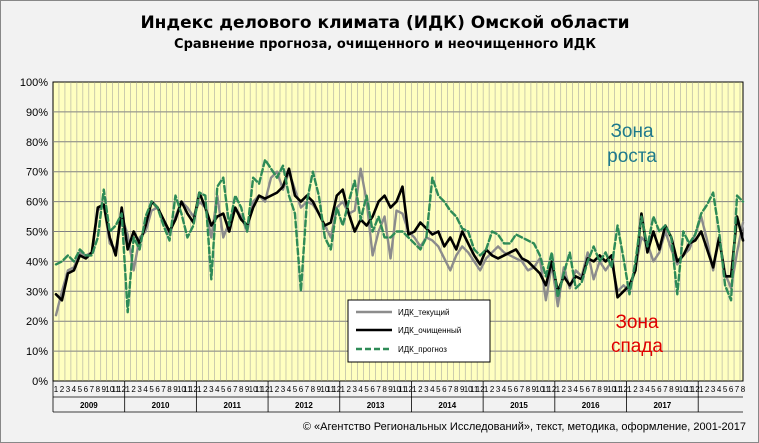  What do you see at coordinates (637, 322) in the screenshot?
I see `zone-down-line1: Зона` at bounding box center [637, 322].